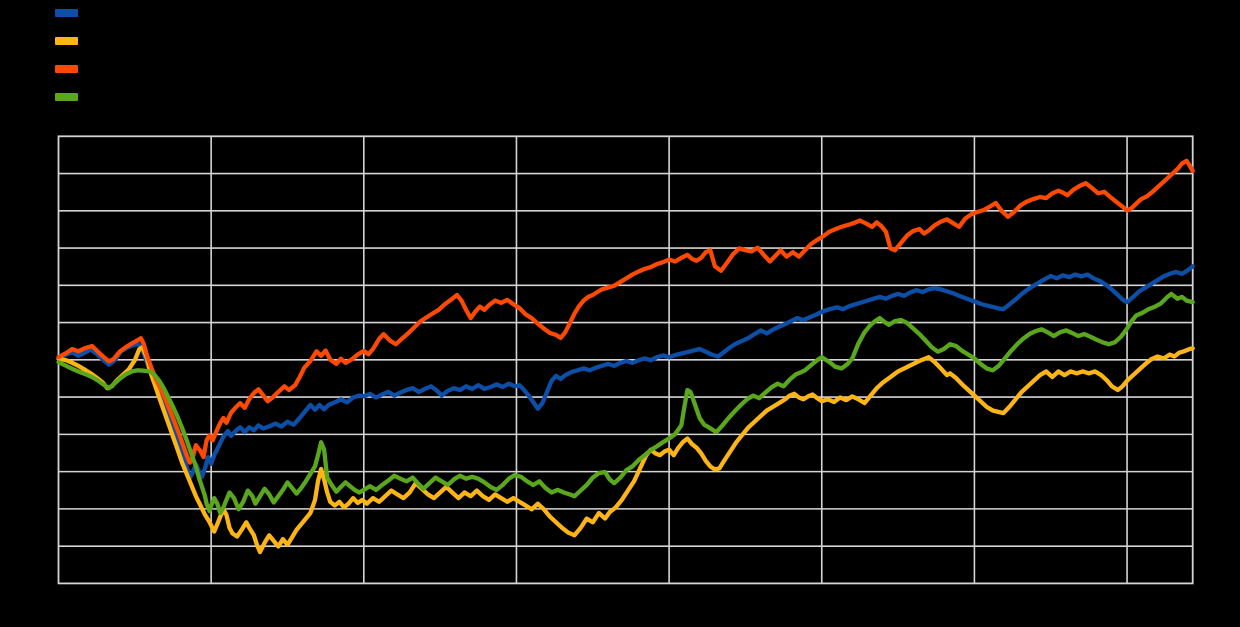  I want to click on legend-item-orange, so click(70, 69).